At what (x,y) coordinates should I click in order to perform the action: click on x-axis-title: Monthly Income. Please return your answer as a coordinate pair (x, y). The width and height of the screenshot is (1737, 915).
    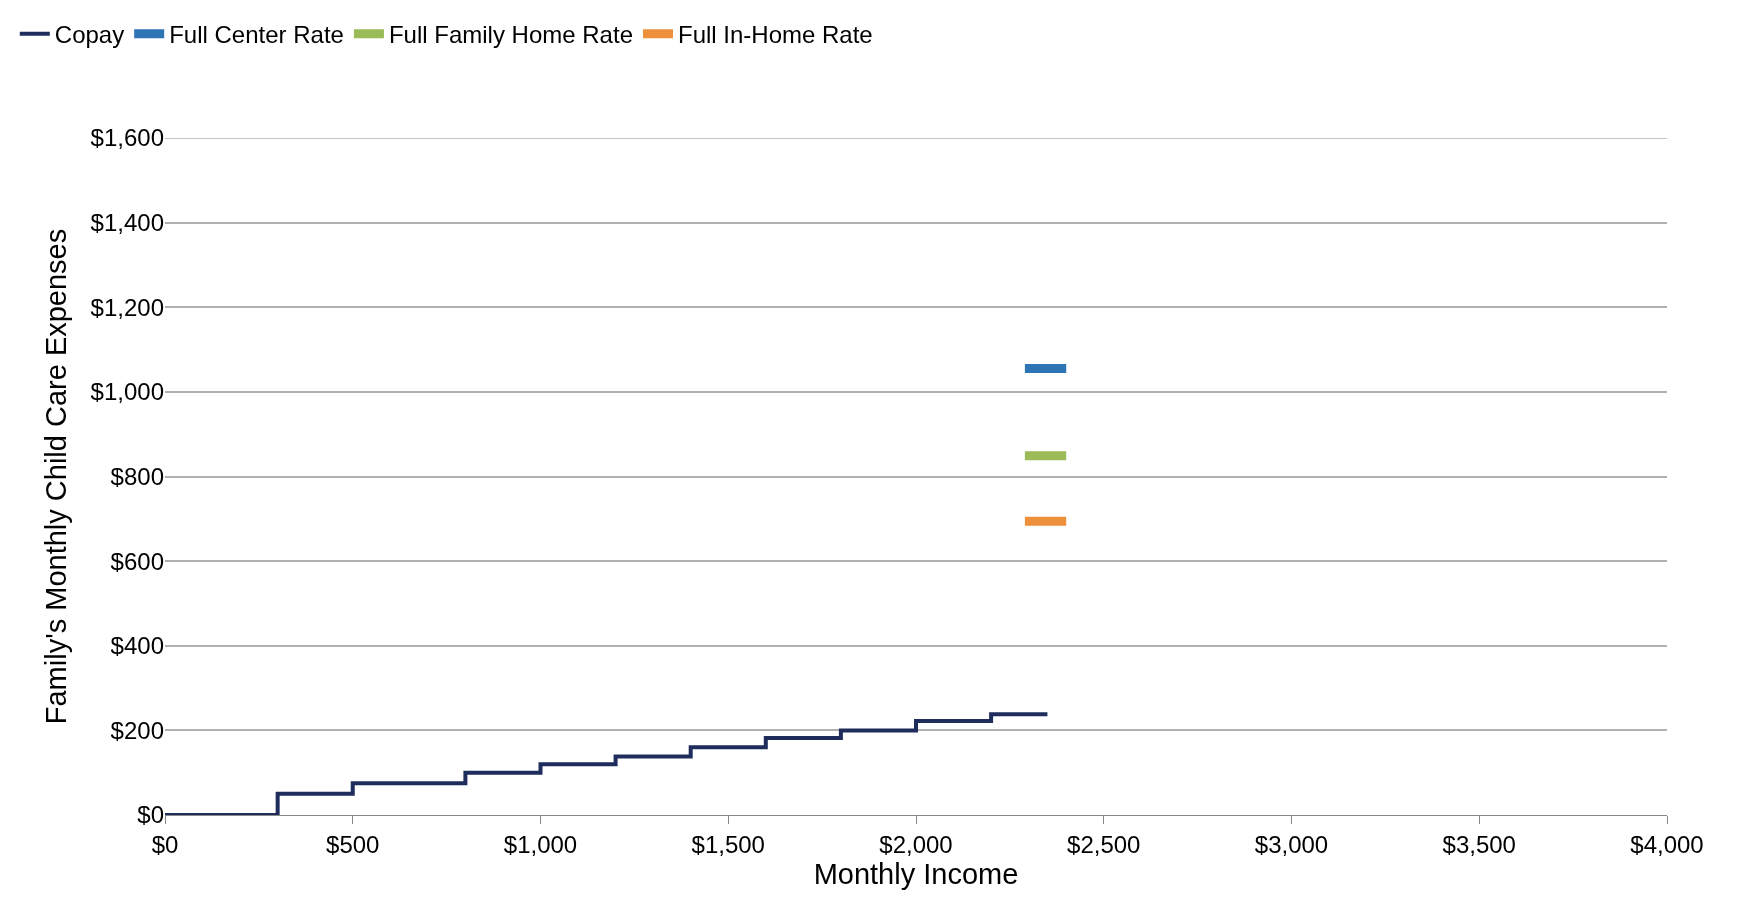
    Looking at the image, I should click on (916, 873).